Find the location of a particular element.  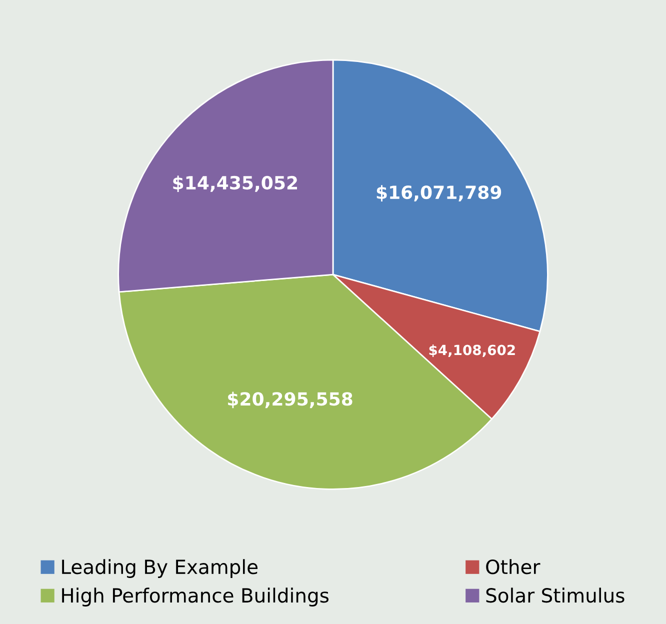

legend-label: High Performance Buildings is located at coordinates (195, 597).